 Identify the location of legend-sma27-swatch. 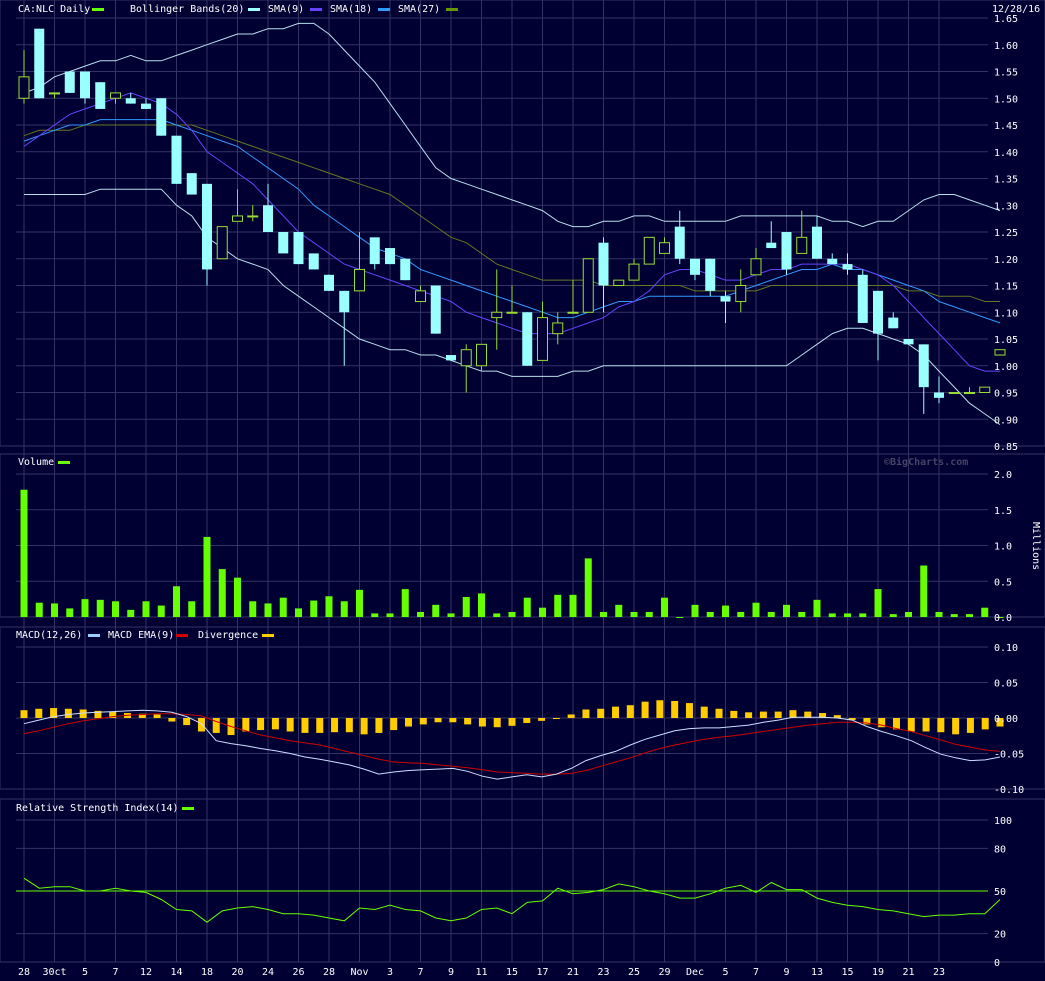
(452, 9).